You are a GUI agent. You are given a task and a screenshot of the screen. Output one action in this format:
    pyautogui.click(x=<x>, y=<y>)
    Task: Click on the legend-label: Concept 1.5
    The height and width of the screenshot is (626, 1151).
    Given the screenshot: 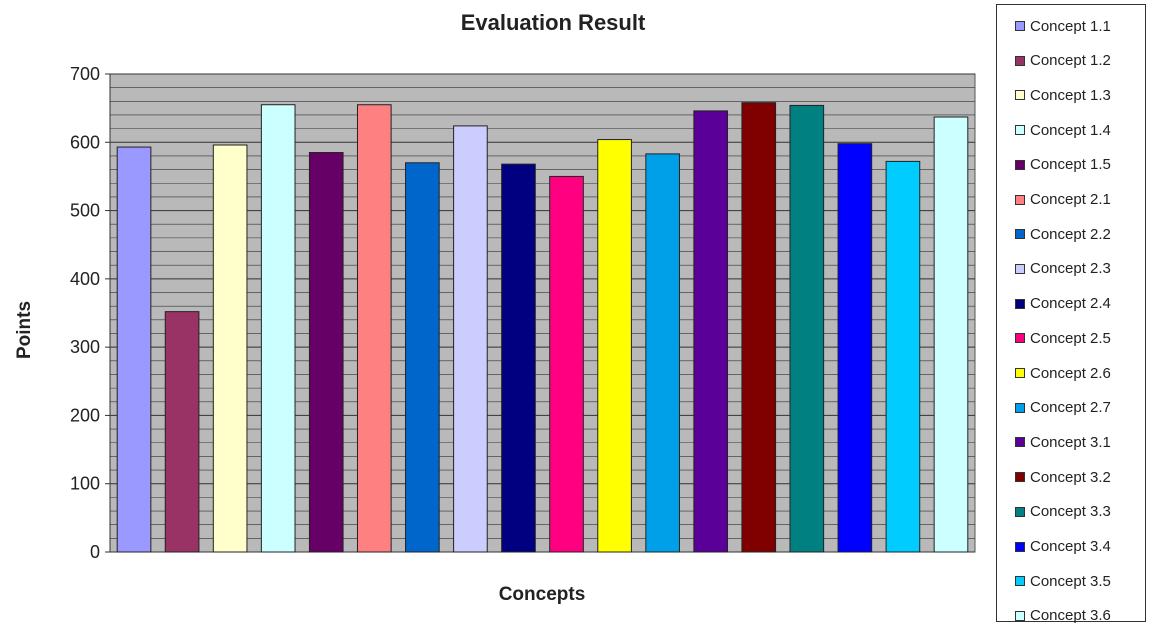 What is the action you would take?
    pyautogui.click(x=1070, y=165)
    